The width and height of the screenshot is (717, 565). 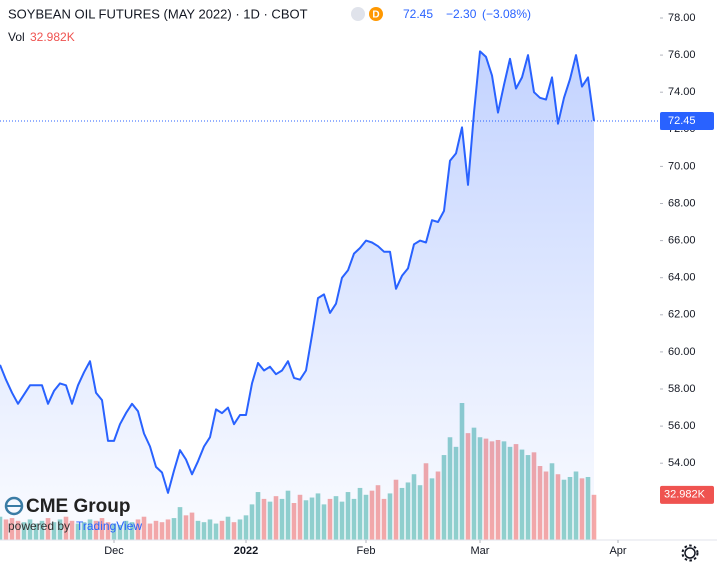 I want to click on badge, so click(x=376, y=14).